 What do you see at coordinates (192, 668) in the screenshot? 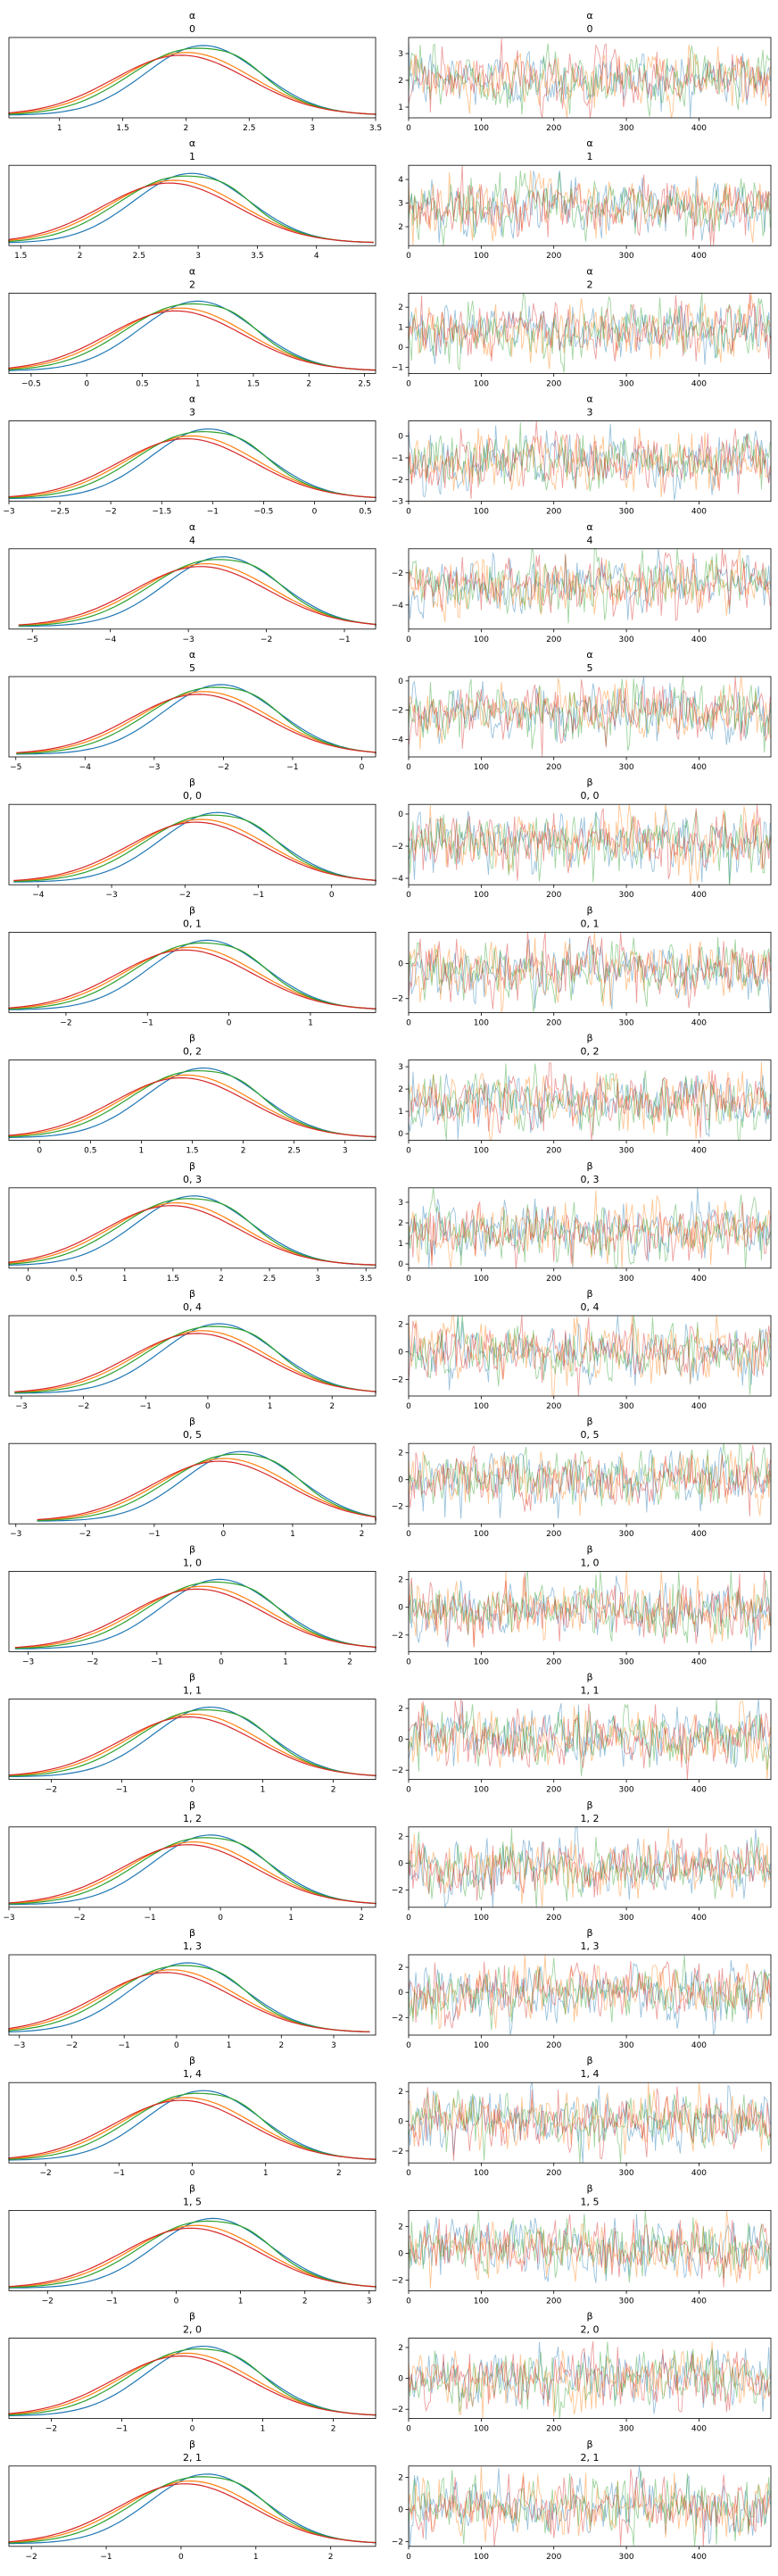
I see `kde-title-coord: 5` at bounding box center [192, 668].